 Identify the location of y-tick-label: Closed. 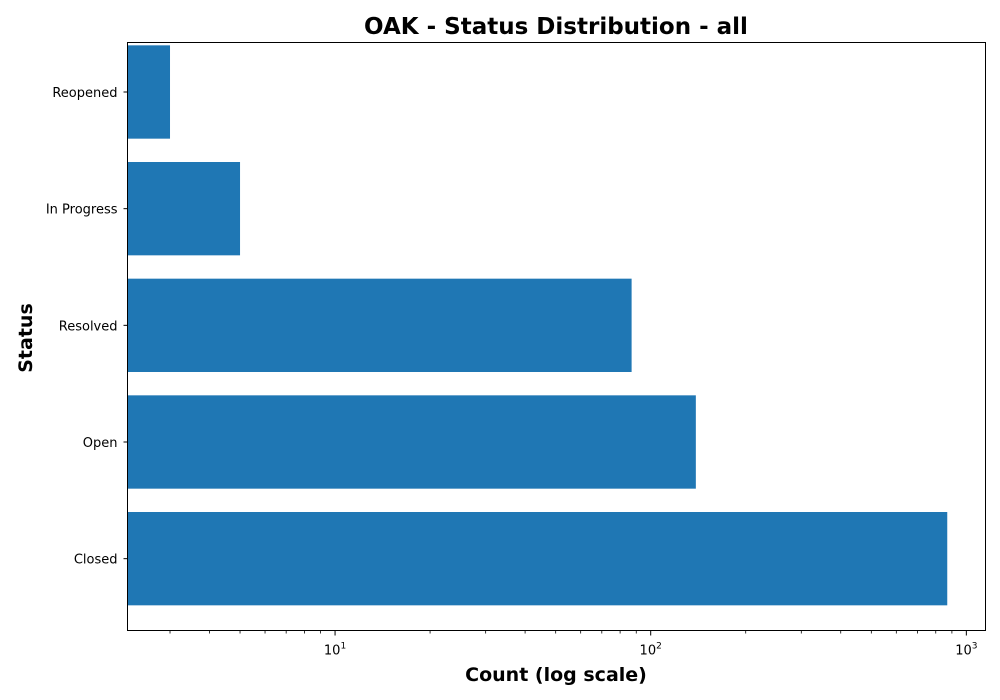
(96, 560).